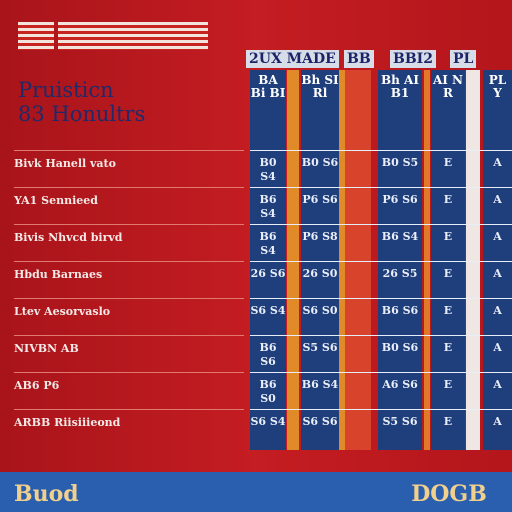 The image size is (512, 512). Describe the element at coordinates (448, 86) in the screenshot. I see `column-header: AI N R` at that location.